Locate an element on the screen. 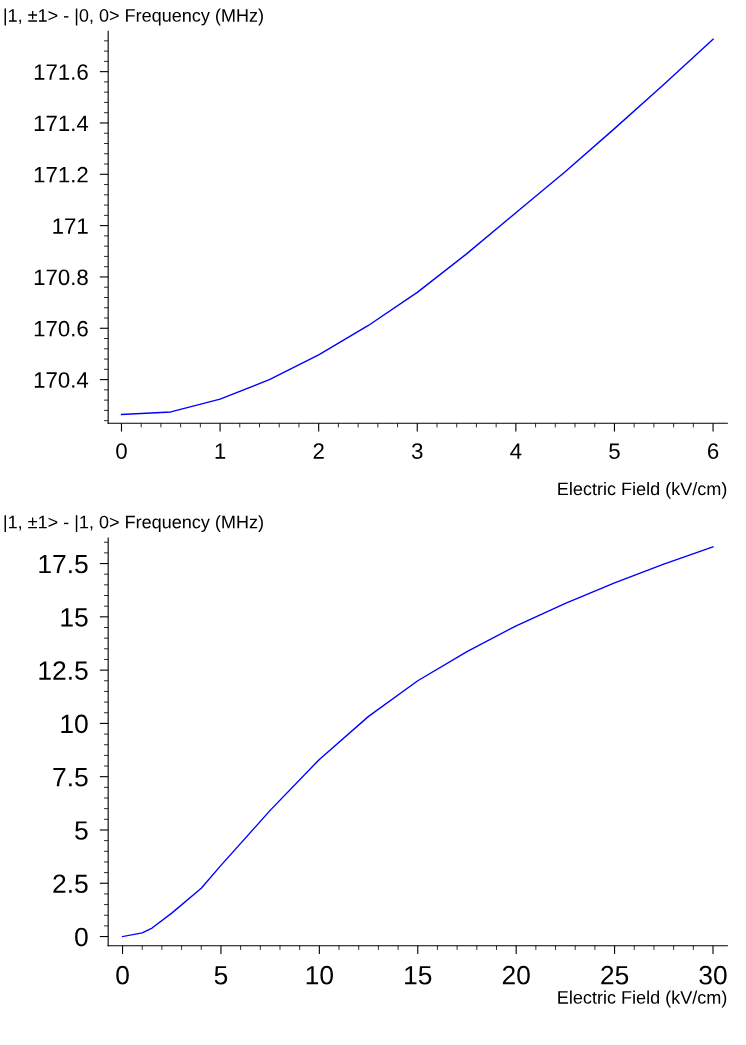 The height and width of the screenshot is (1045, 746). y-tick-label: 7.5 is located at coordinates (70, 777).